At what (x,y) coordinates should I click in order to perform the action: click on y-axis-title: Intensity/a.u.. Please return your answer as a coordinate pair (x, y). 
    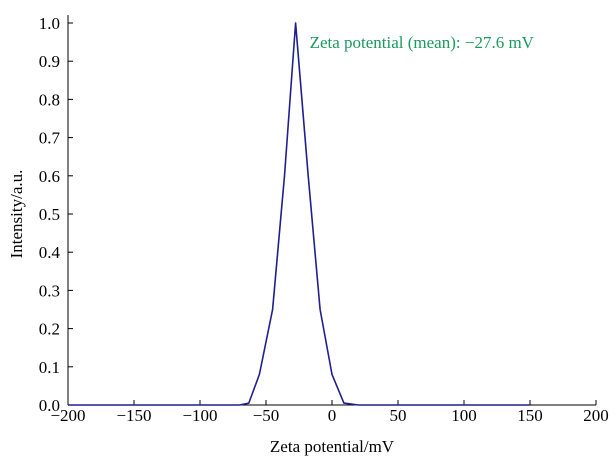
    Looking at the image, I should click on (16, 214).